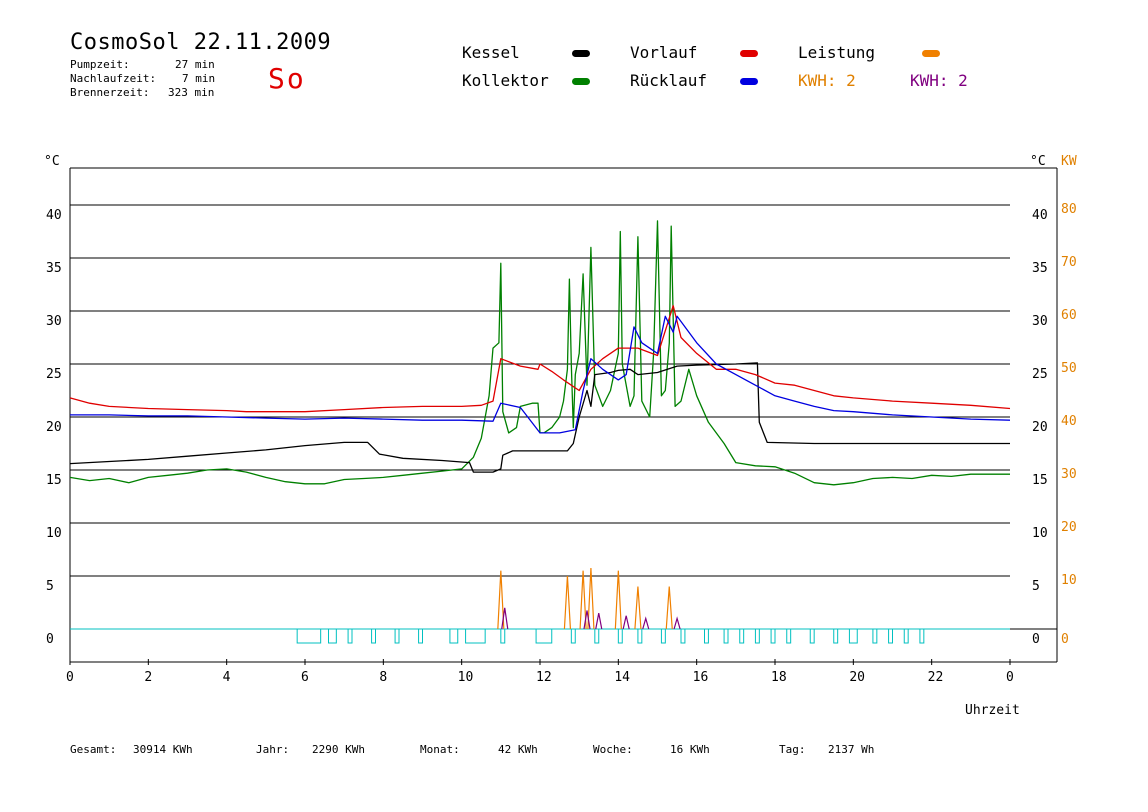 Image resolution: width=1148 pixels, height=812 pixels. Describe the element at coordinates (148, 677) in the screenshot. I see `x-tick-label: 2` at that location.